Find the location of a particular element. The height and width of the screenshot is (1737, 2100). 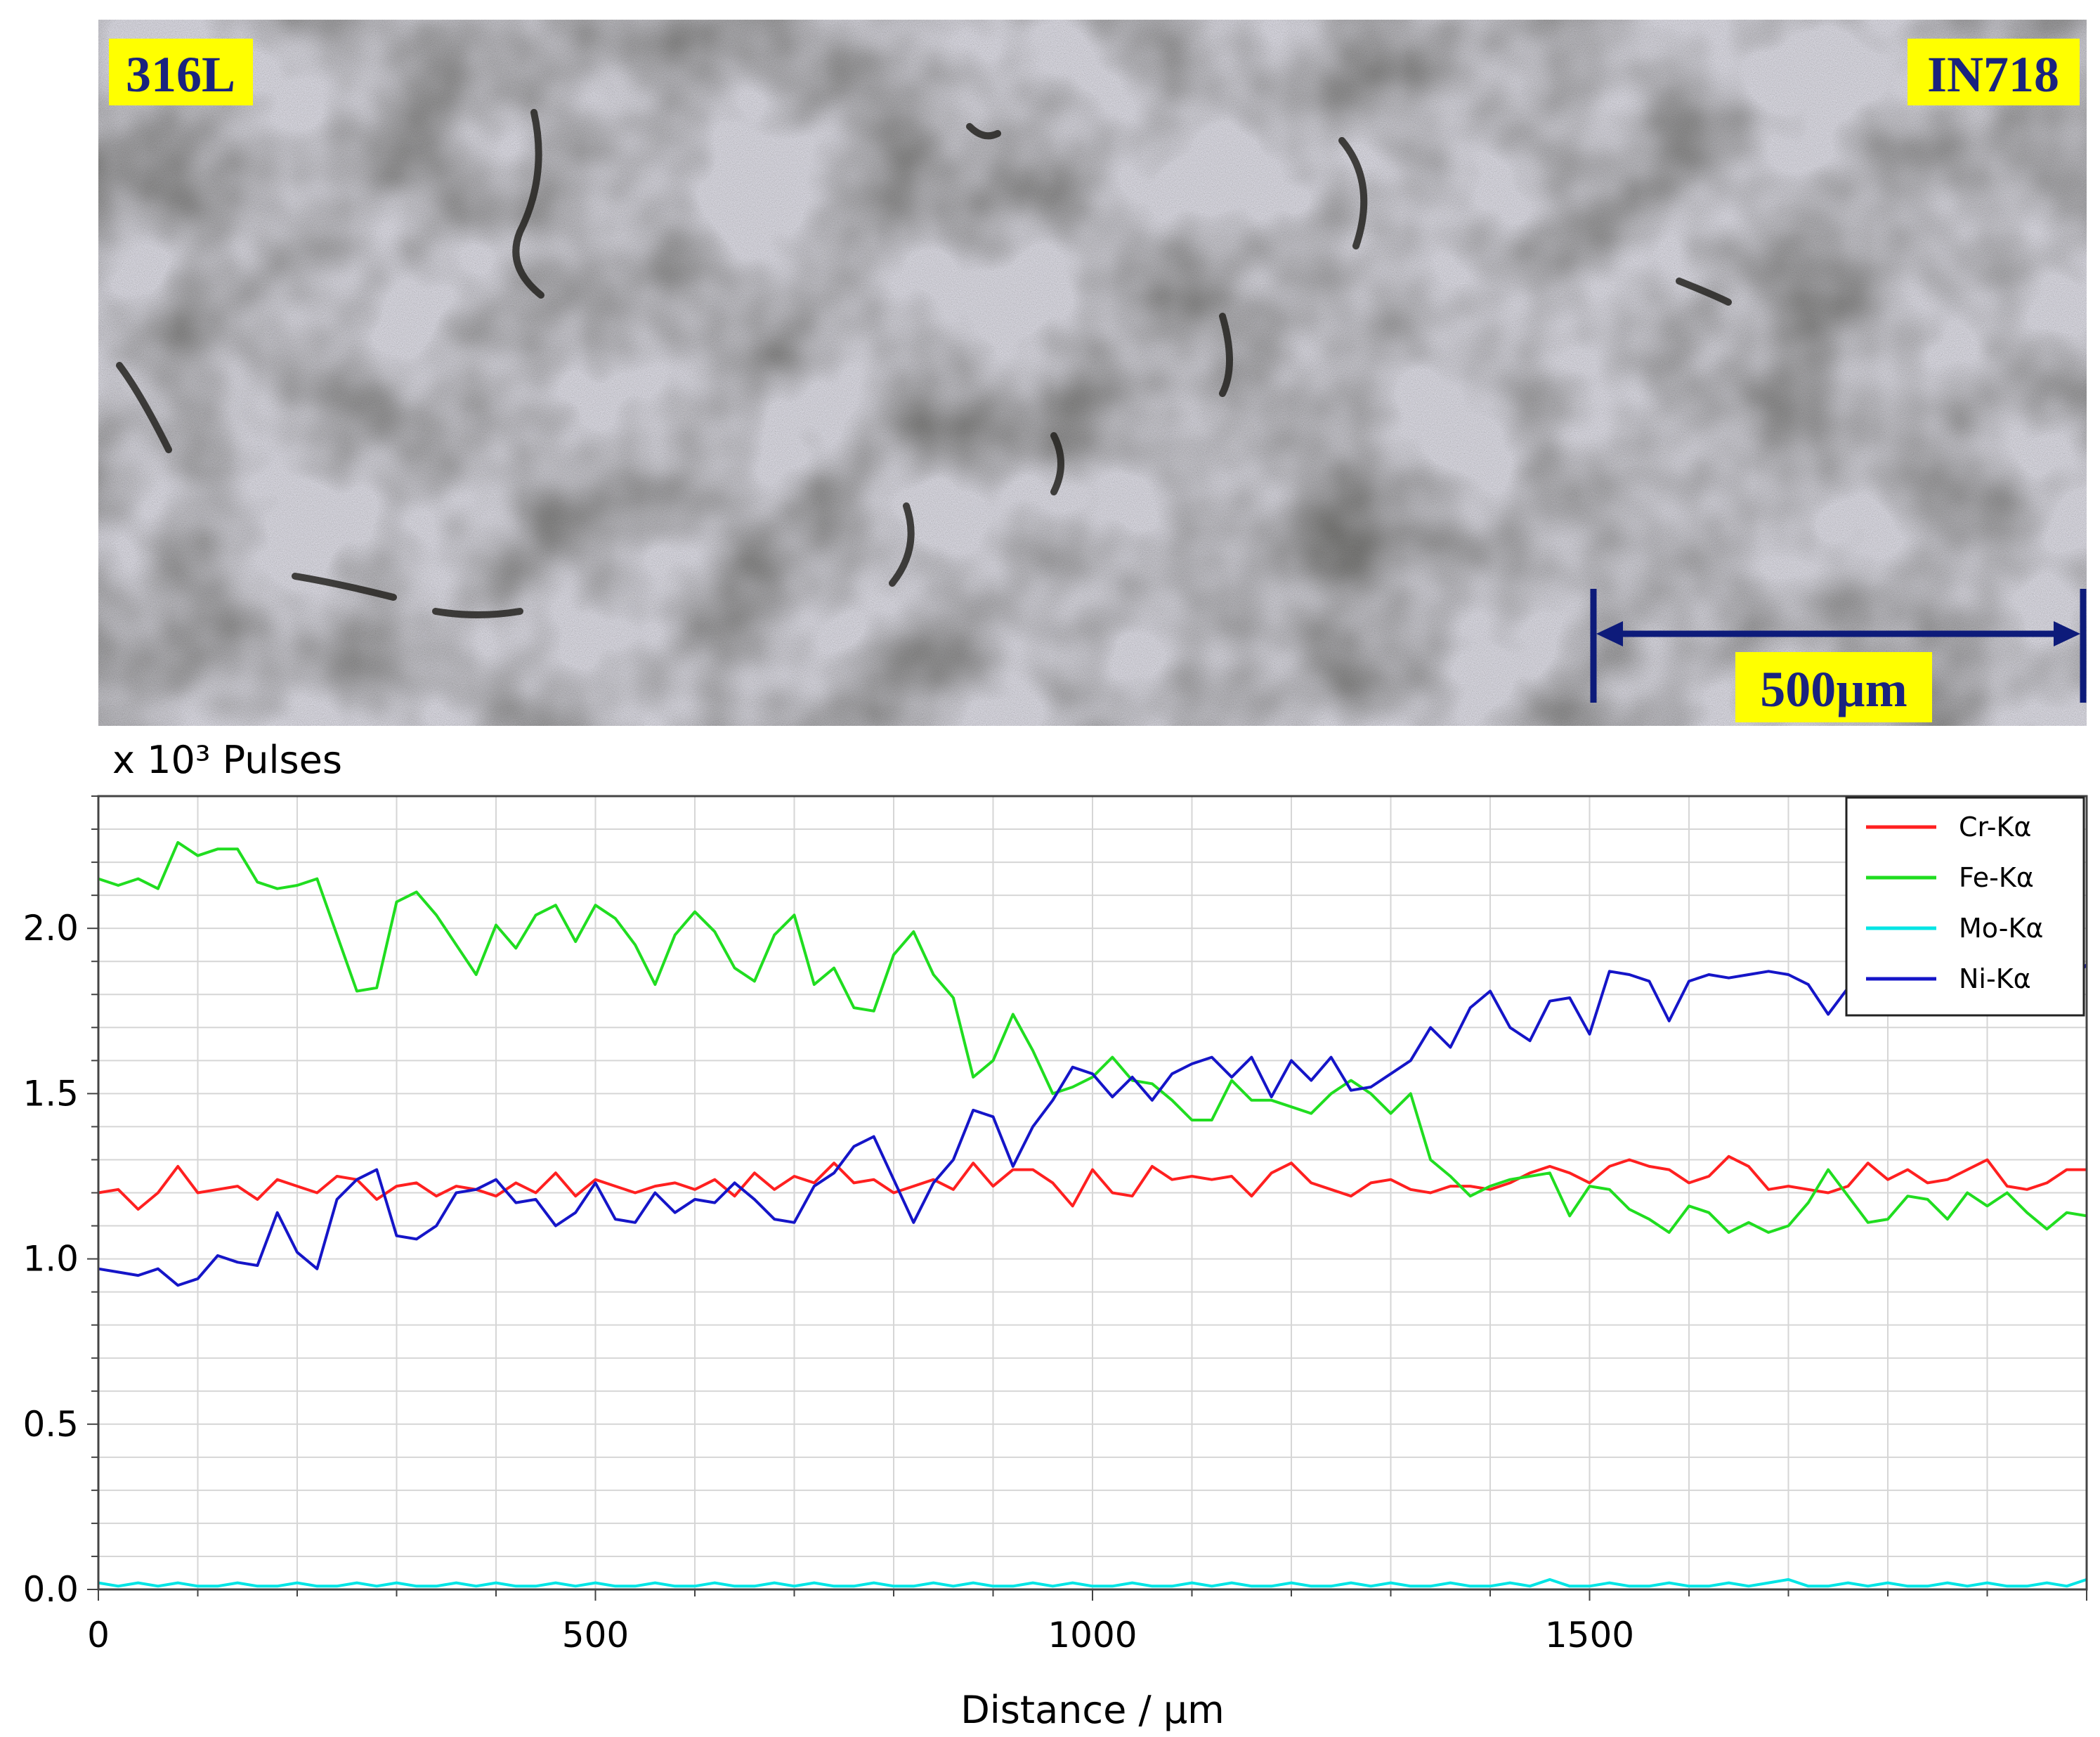

series-line-mo is located at coordinates (1092, 1583).